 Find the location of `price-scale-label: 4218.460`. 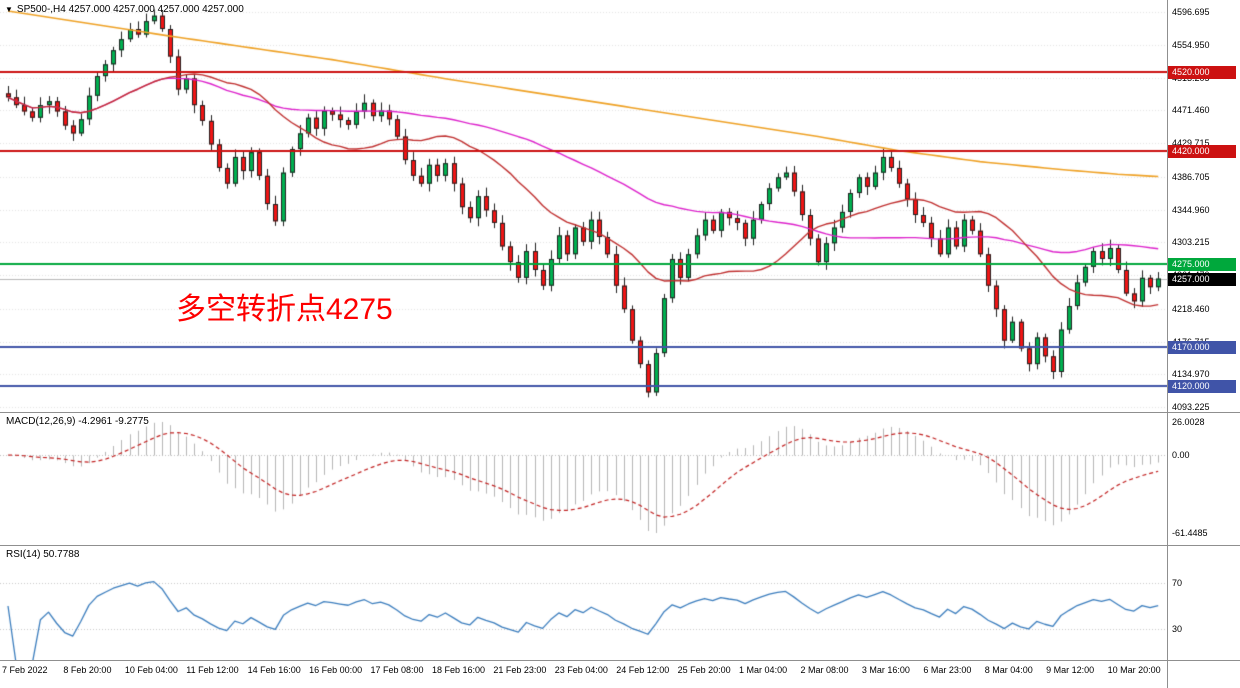

price-scale-label: 4218.460 is located at coordinates (1191, 308).